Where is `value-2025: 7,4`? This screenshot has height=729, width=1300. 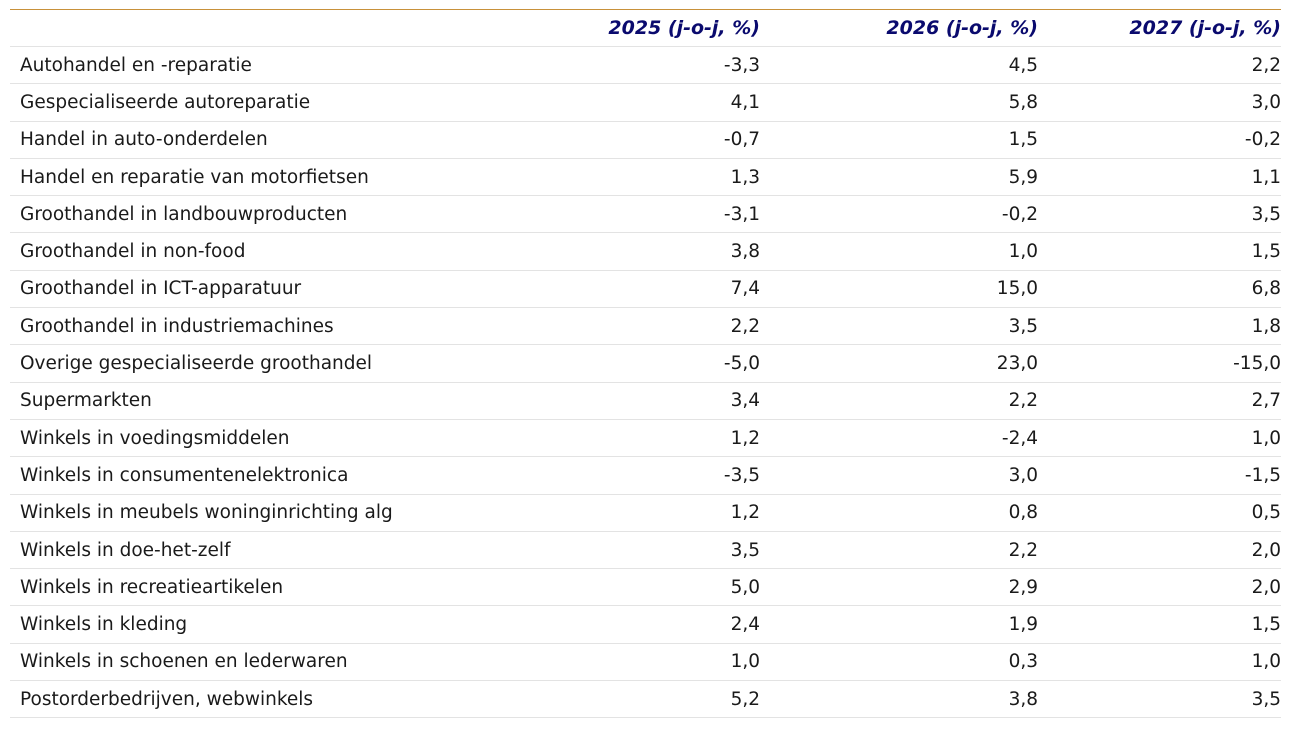 value-2025: 7,4 is located at coordinates (666, 289).